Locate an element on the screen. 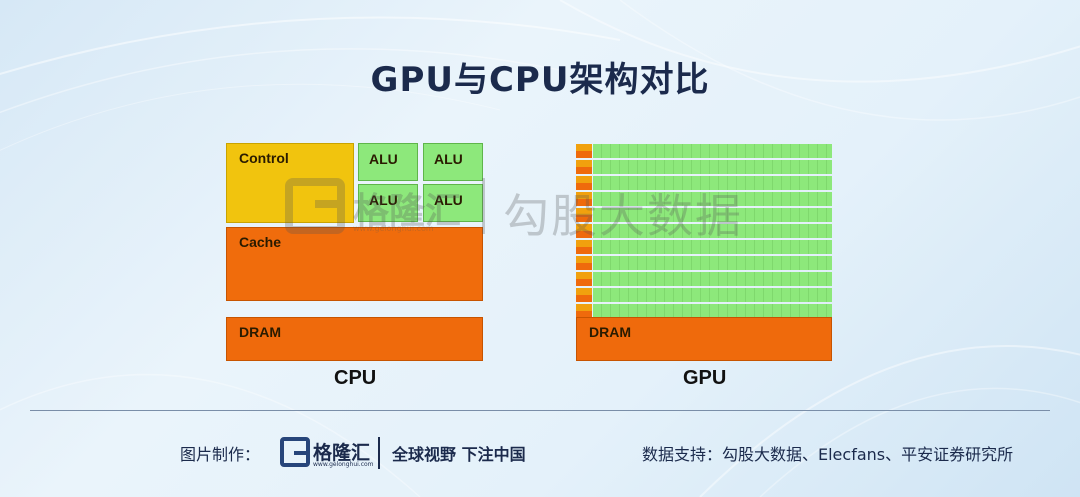 The width and height of the screenshot is (1080, 497). watermark-name: 勾股大数据 is located at coordinates (623, 216).